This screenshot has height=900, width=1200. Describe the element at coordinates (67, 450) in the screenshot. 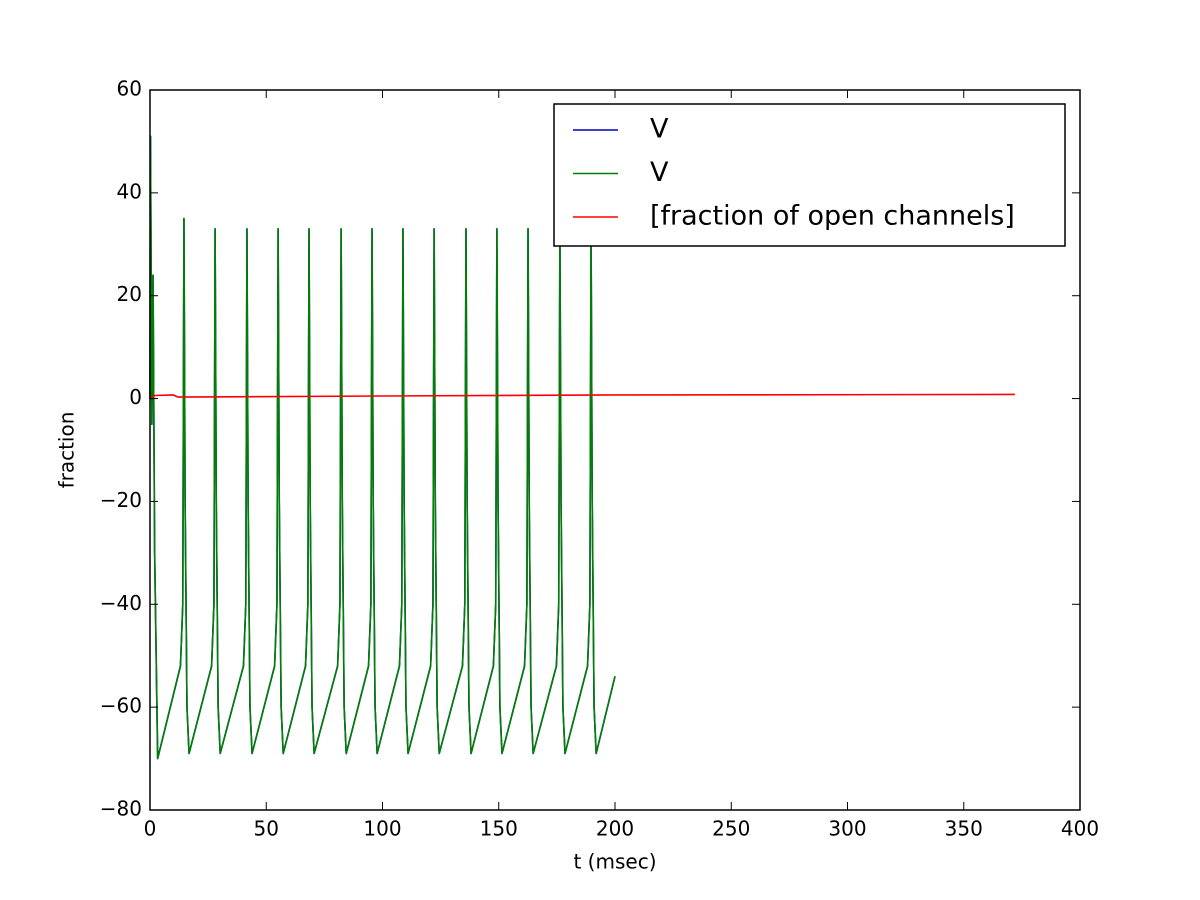

I see `y-axis-label: fraction` at that location.